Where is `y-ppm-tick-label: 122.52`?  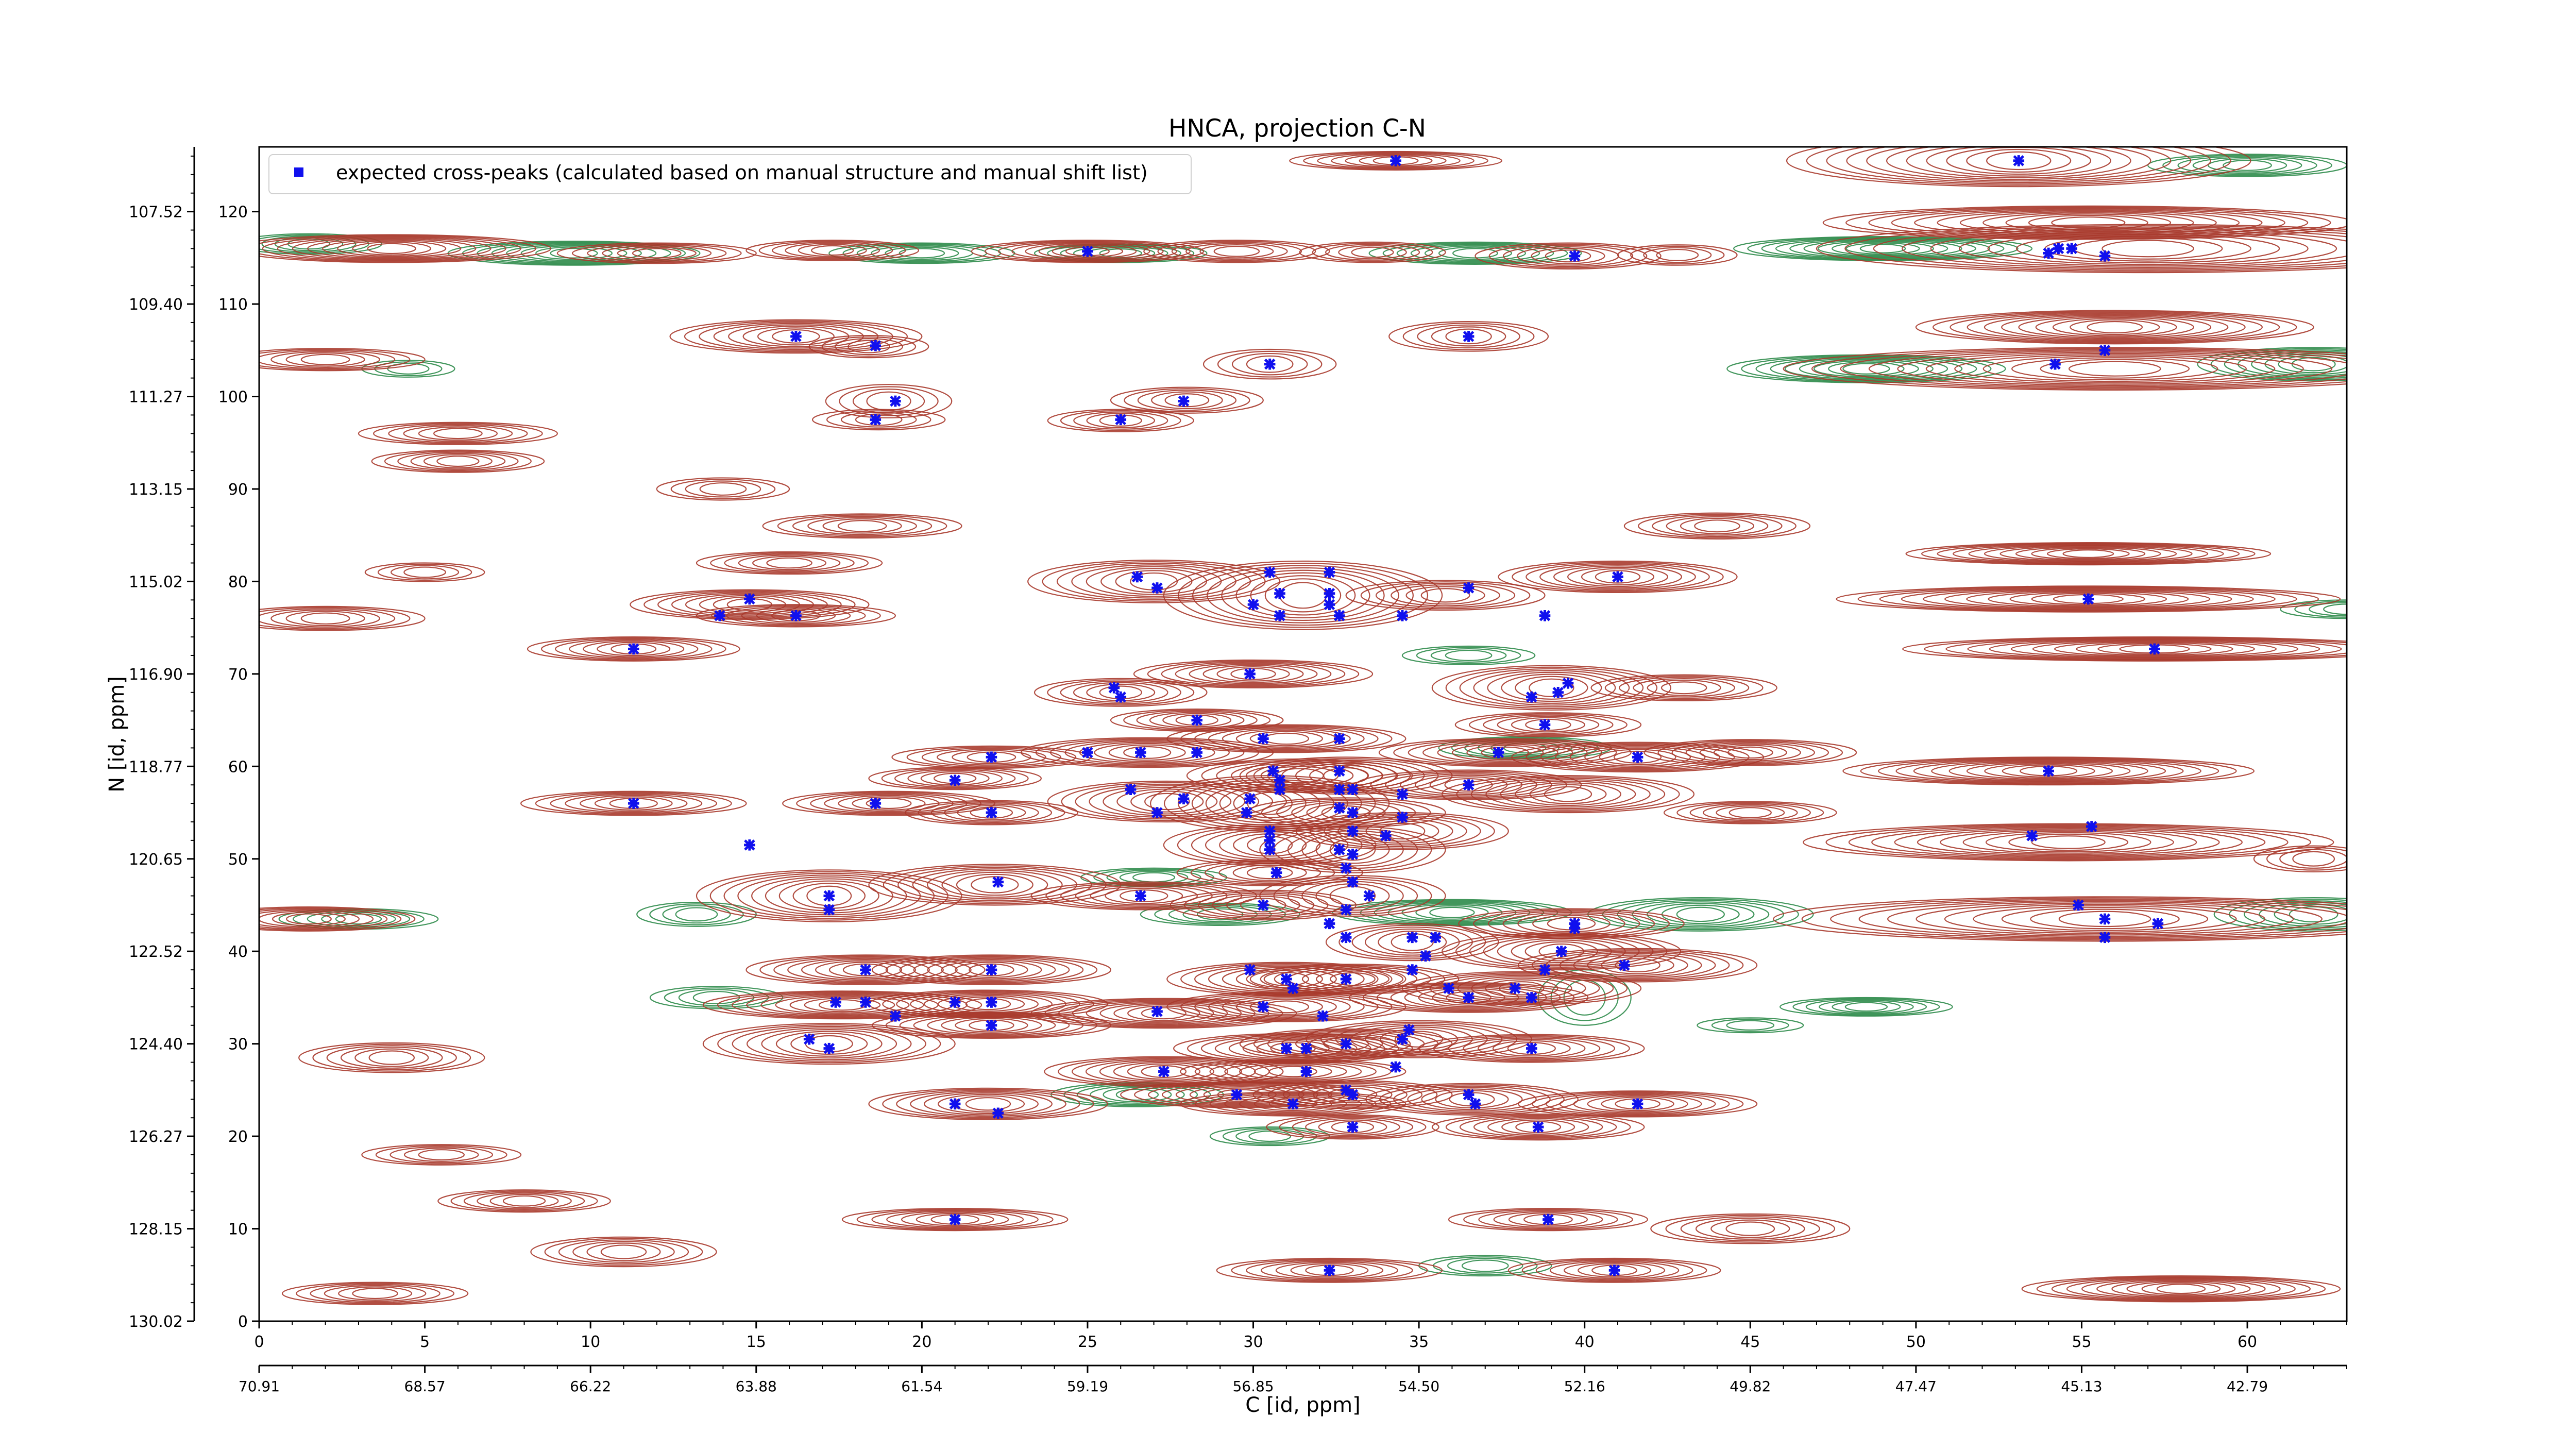 y-ppm-tick-label: 122.52 is located at coordinates (156, 952).